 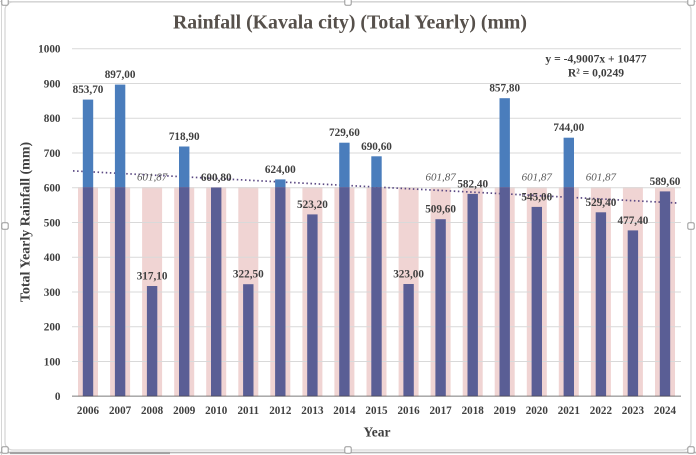 I want to click on svg-text: 529,40, so click(x=601, y=203).